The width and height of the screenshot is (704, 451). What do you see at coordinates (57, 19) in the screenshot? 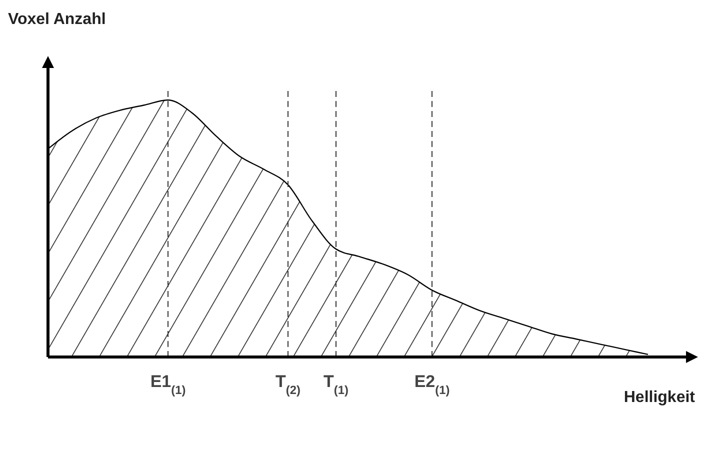
I see `y-axis-title: Voxel Anzahl` at bounding box center [57, 19].